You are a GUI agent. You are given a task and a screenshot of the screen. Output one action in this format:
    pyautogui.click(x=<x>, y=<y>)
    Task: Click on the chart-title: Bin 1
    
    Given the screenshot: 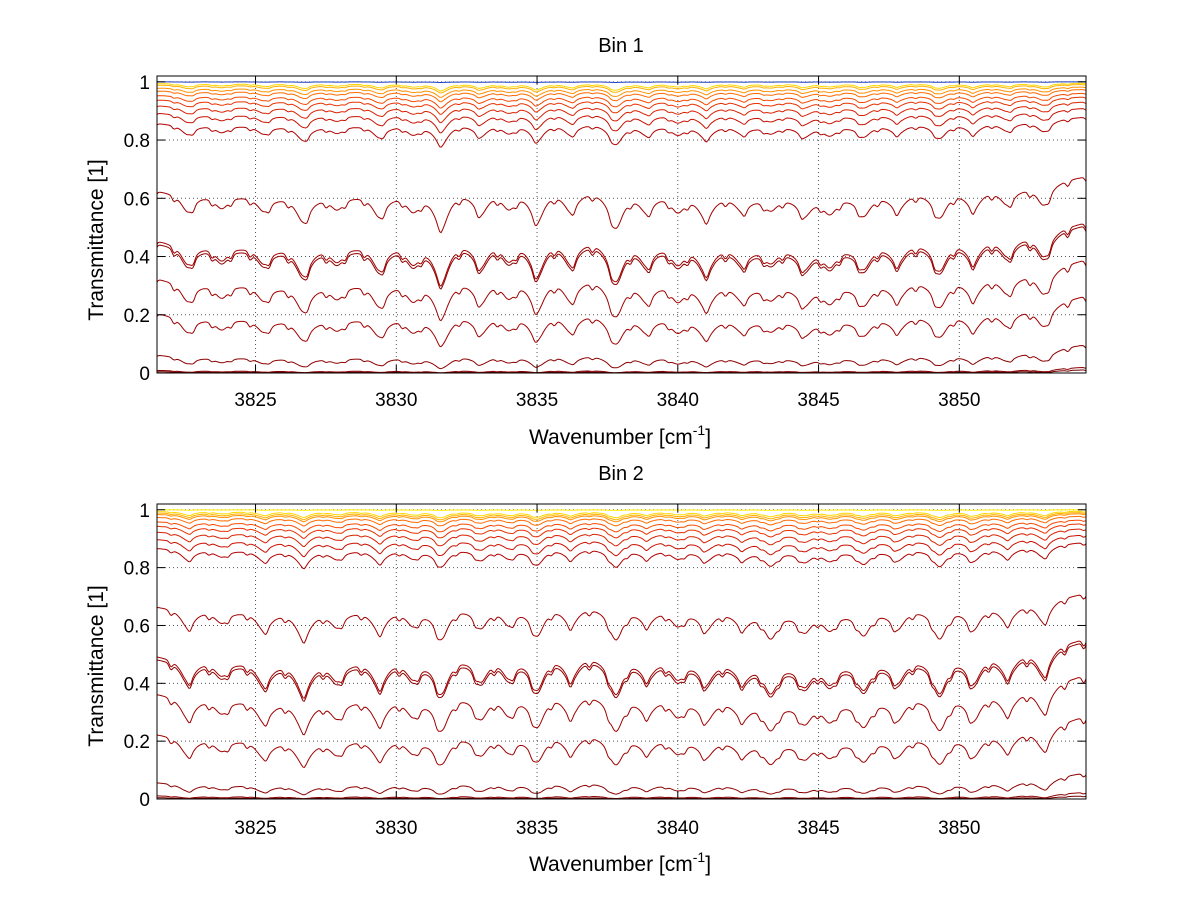 What is the action you would take?
    pyautogui.click(x=621, y=46)
    